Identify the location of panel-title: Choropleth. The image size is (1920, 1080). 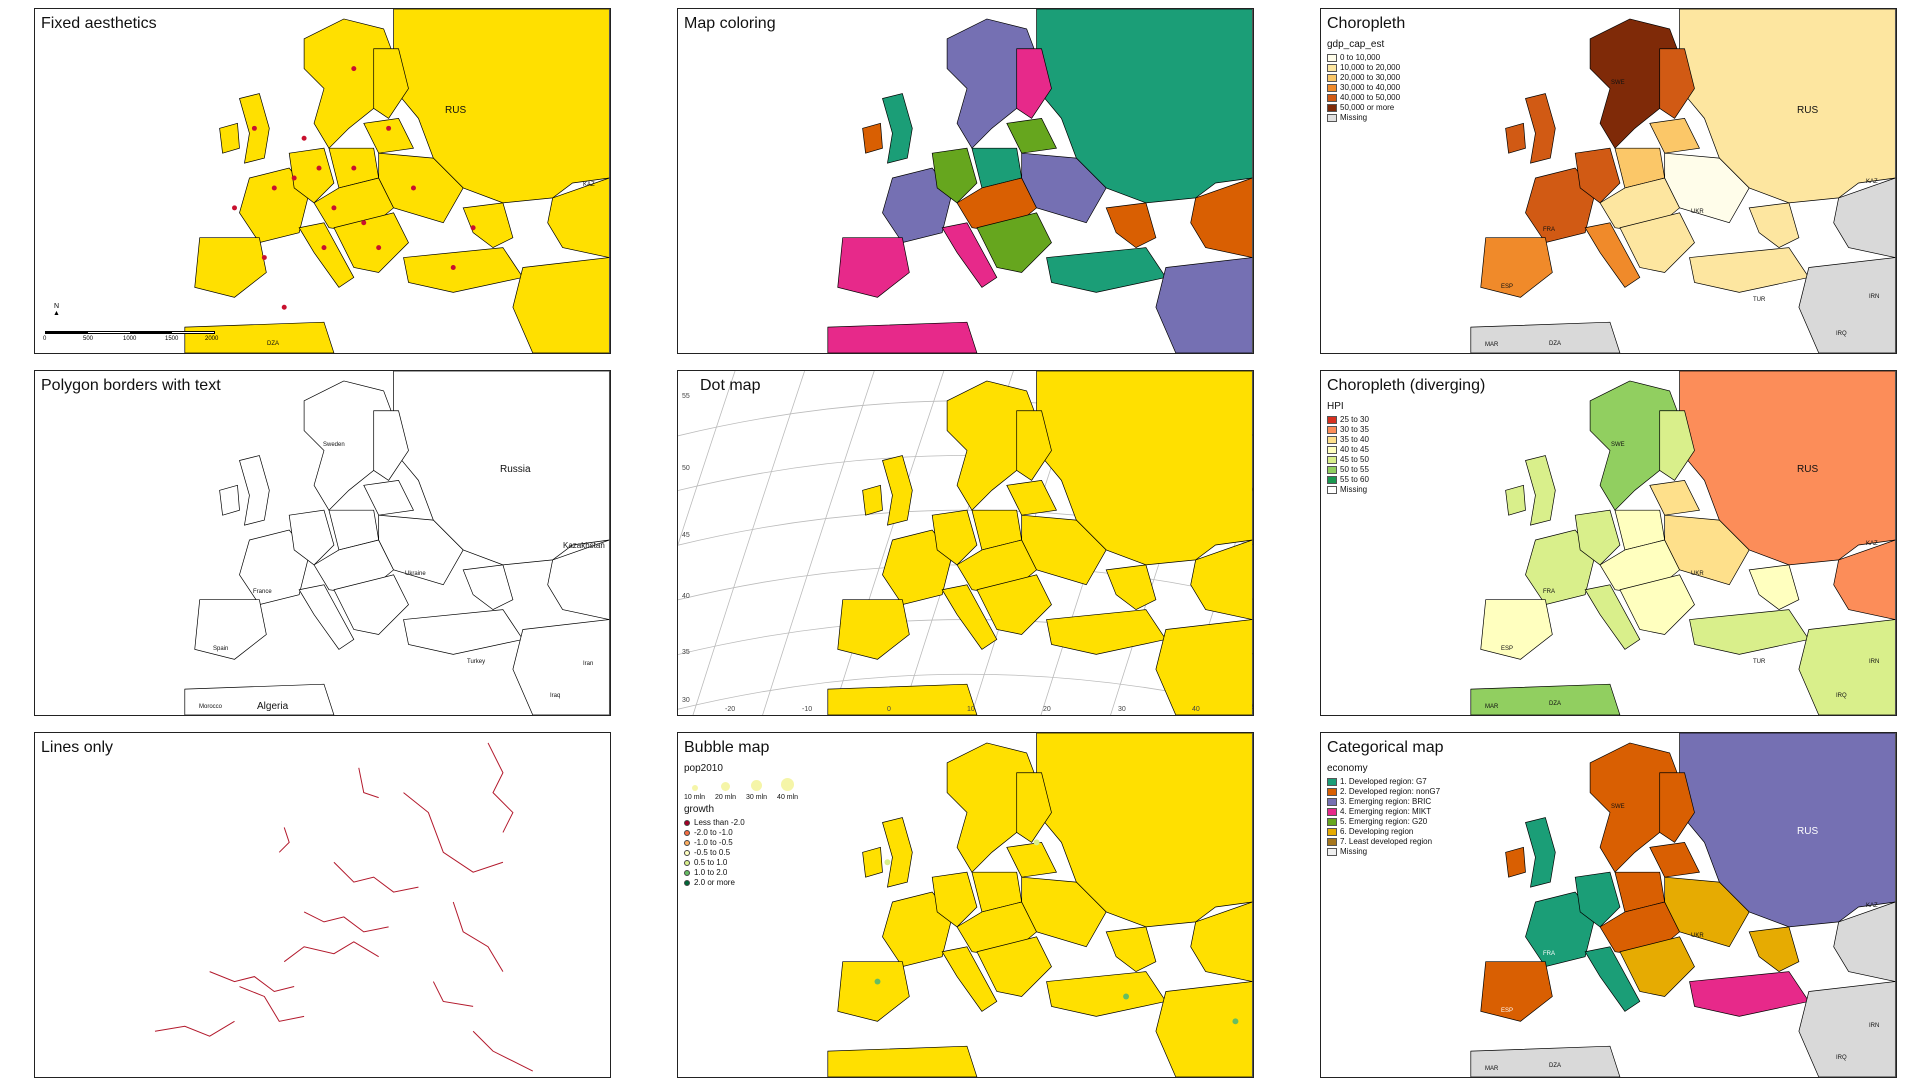
(1366, 23).